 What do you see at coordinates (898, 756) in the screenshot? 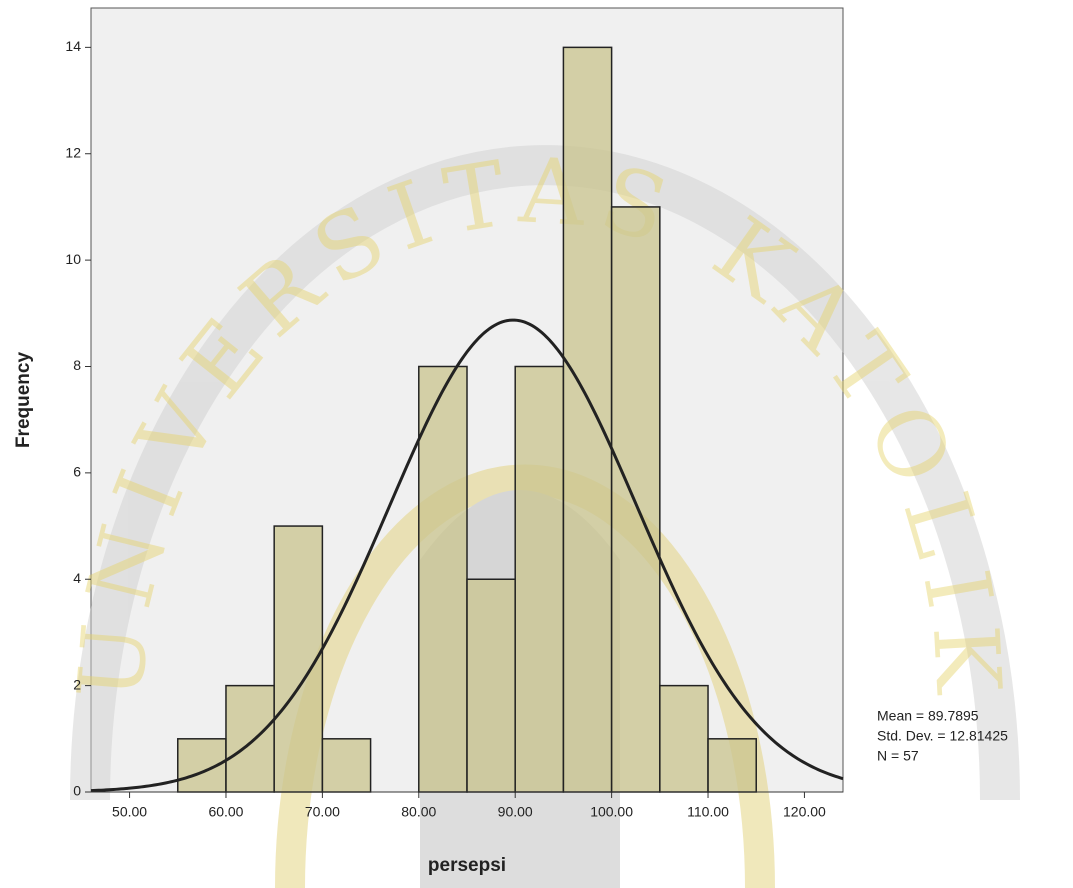
I see `stat-n: N = 57` at bounding box center [898, 756].